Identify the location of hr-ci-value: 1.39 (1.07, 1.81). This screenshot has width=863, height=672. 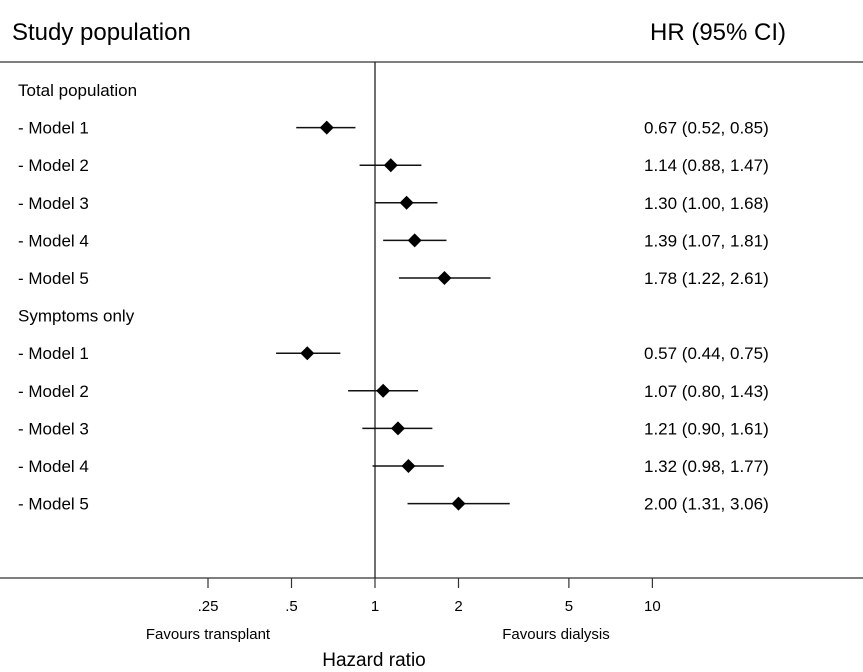
(706, 240).